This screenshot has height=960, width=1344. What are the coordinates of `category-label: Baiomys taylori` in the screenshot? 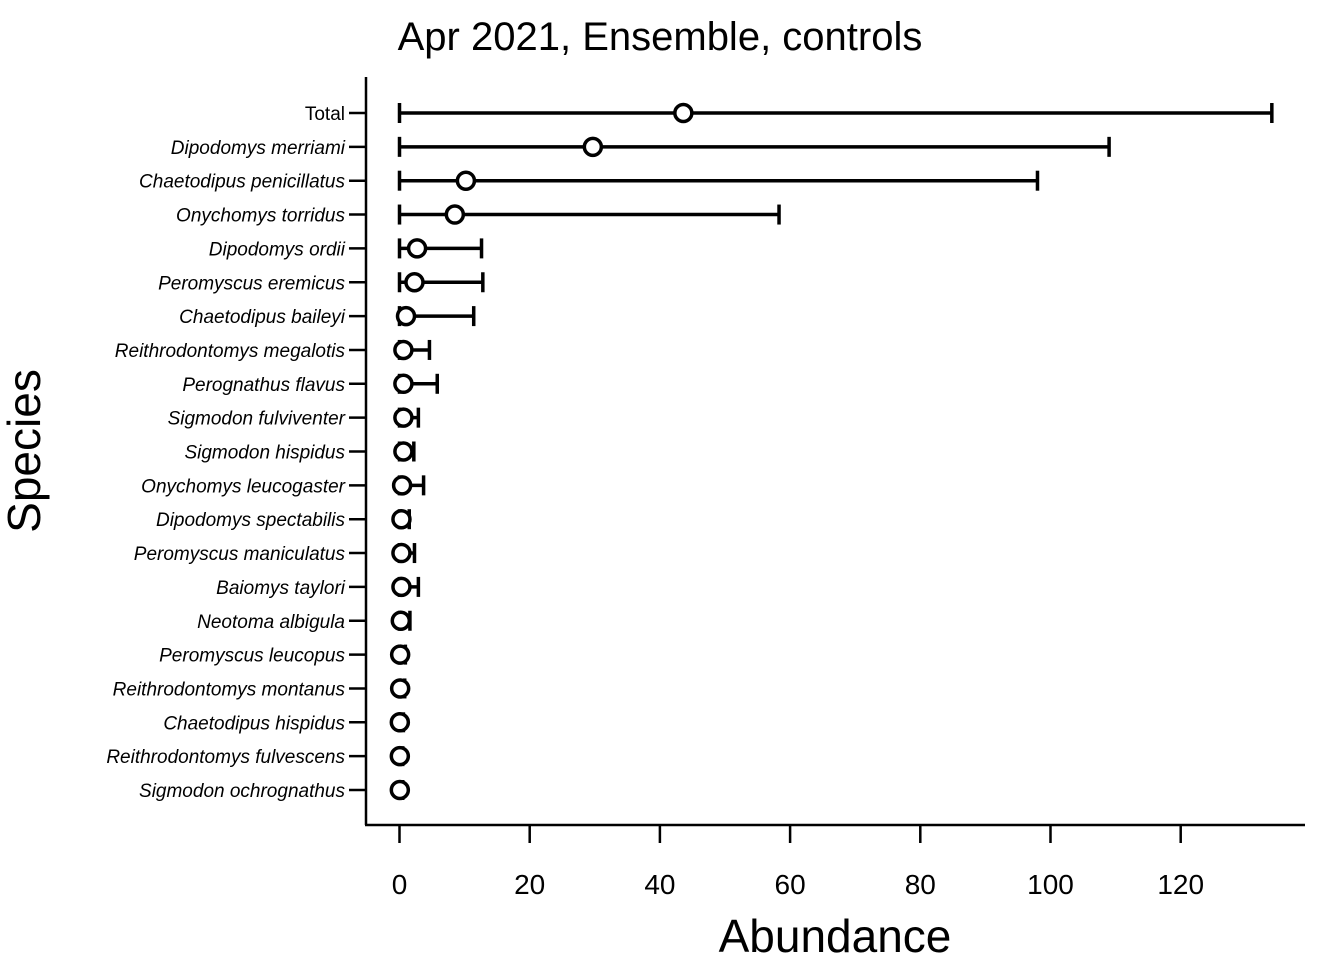 It's located at (281, 588).